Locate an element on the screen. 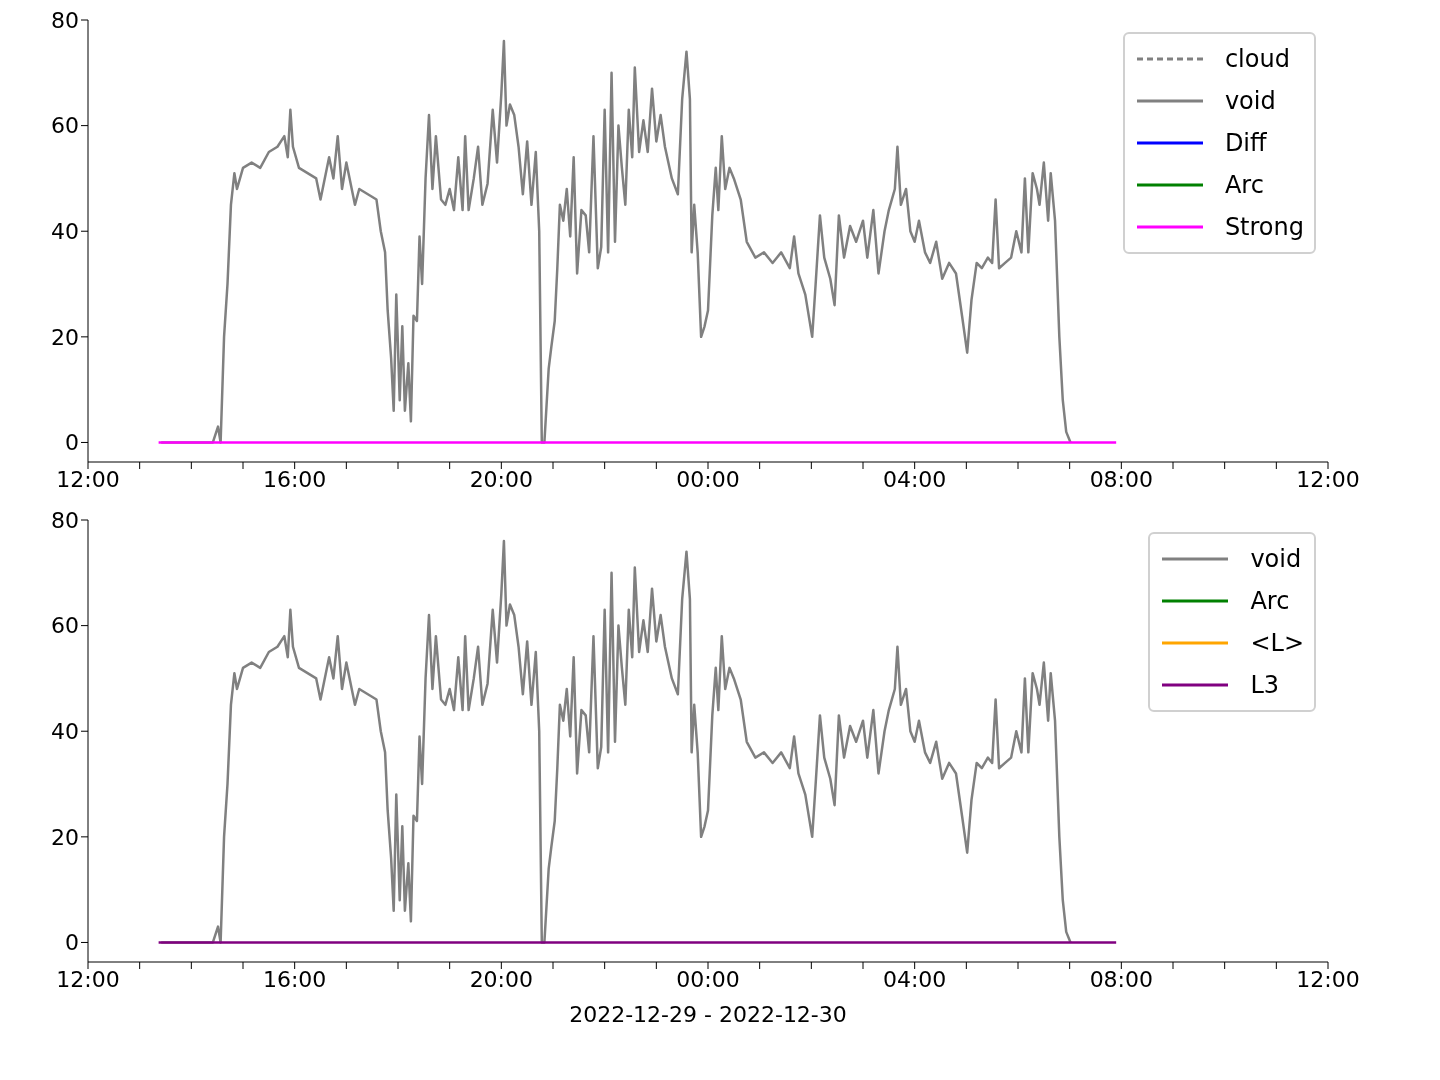 The image size is (1440, 1080). legend-label: Diff is located at coordinates (1245, 143).